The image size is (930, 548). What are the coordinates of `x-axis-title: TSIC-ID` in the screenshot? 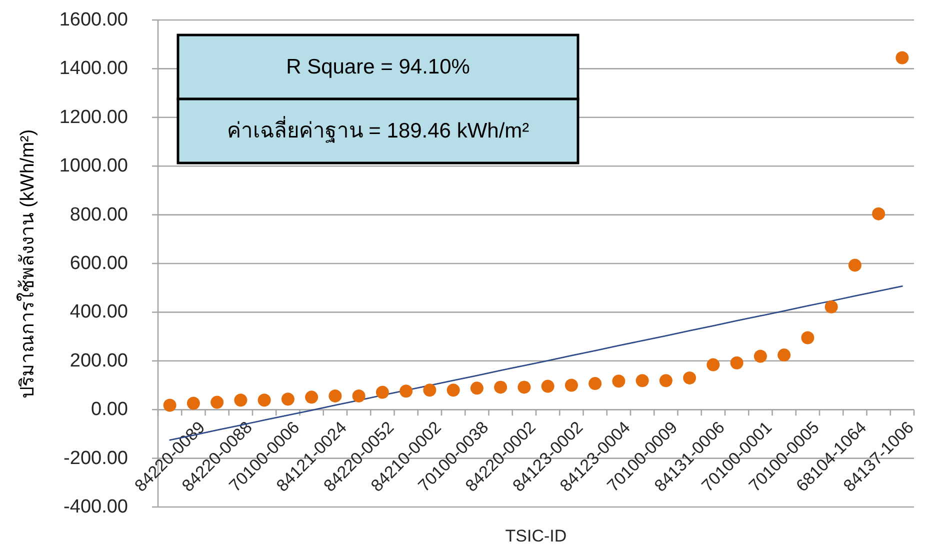 It's located at (536, 536).